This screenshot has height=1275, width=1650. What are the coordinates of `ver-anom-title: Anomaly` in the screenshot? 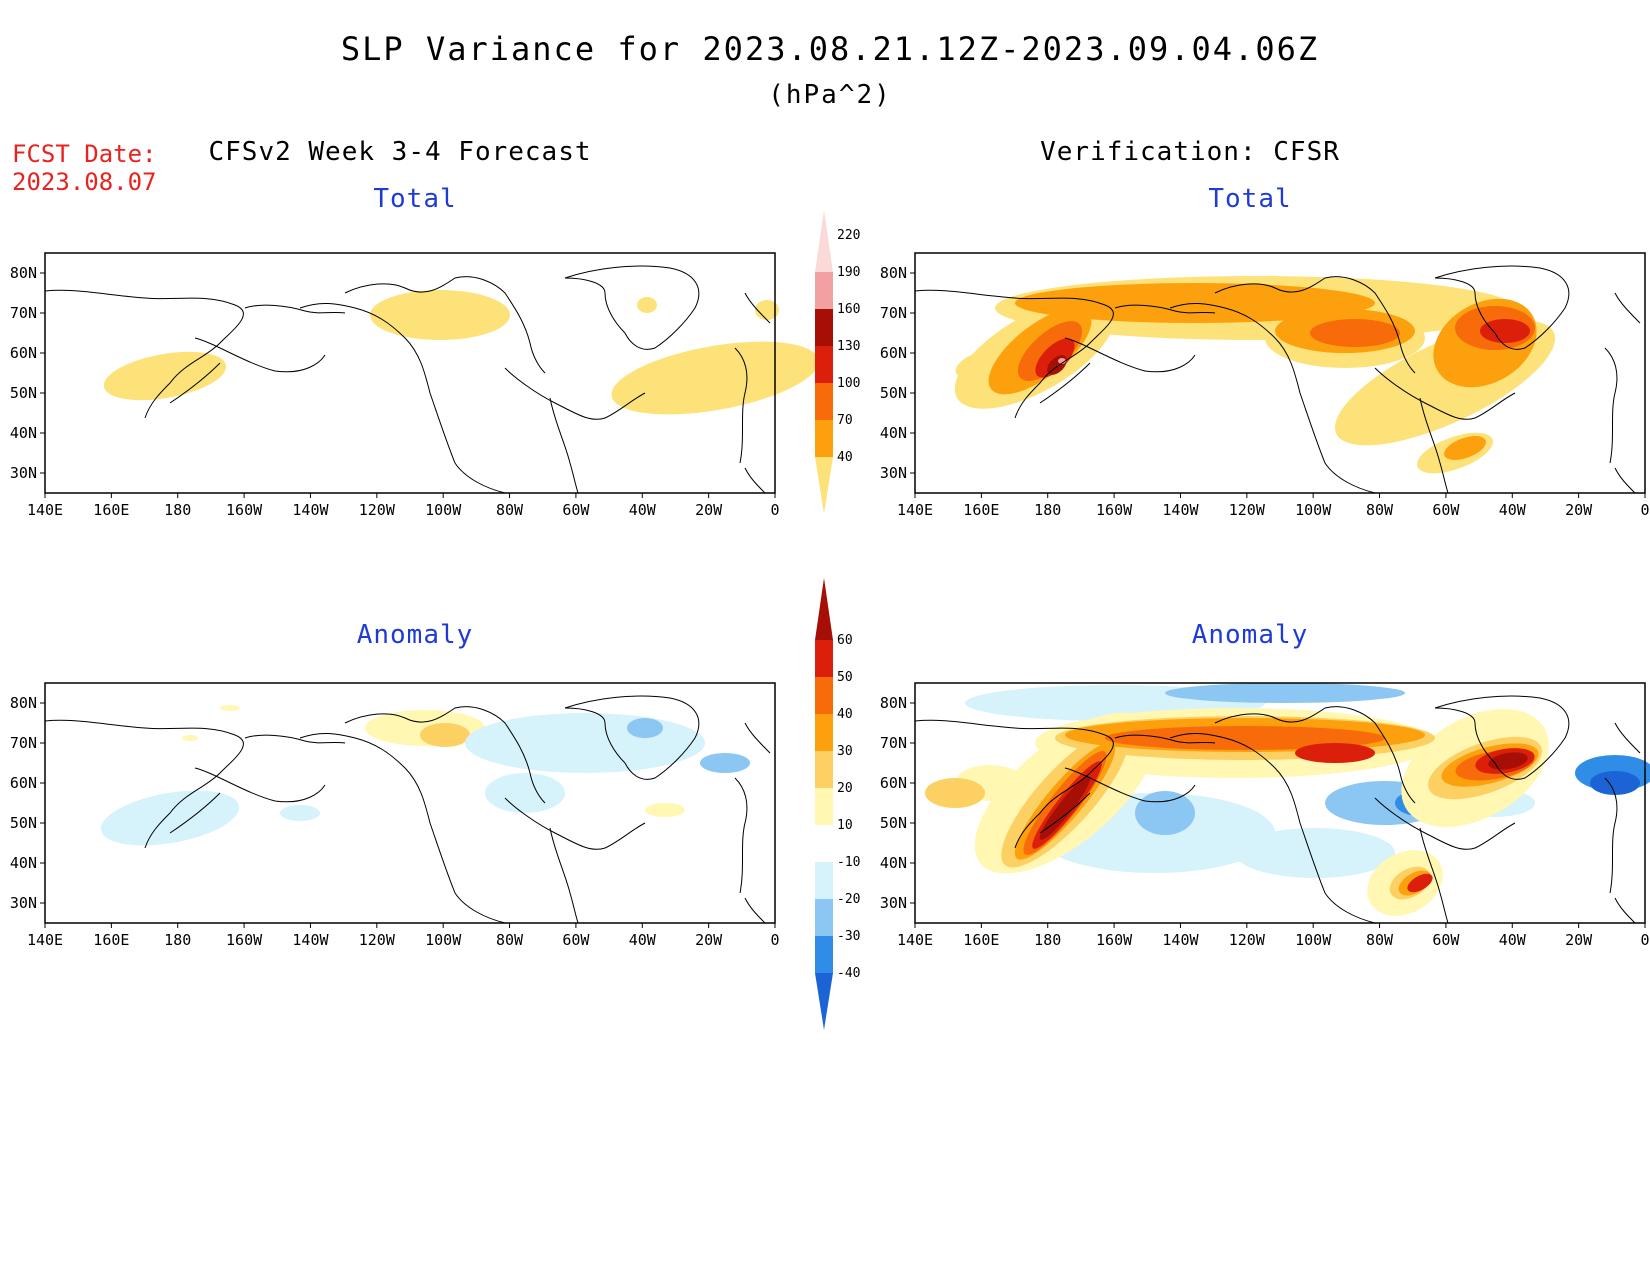 It's located at (1250, 635).